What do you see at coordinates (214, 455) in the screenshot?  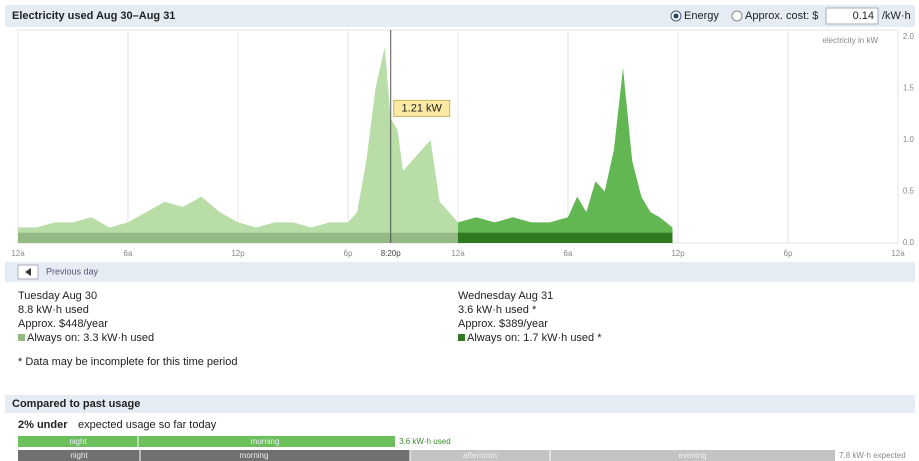 I see `expected-past` at bounding box center [214, 455].